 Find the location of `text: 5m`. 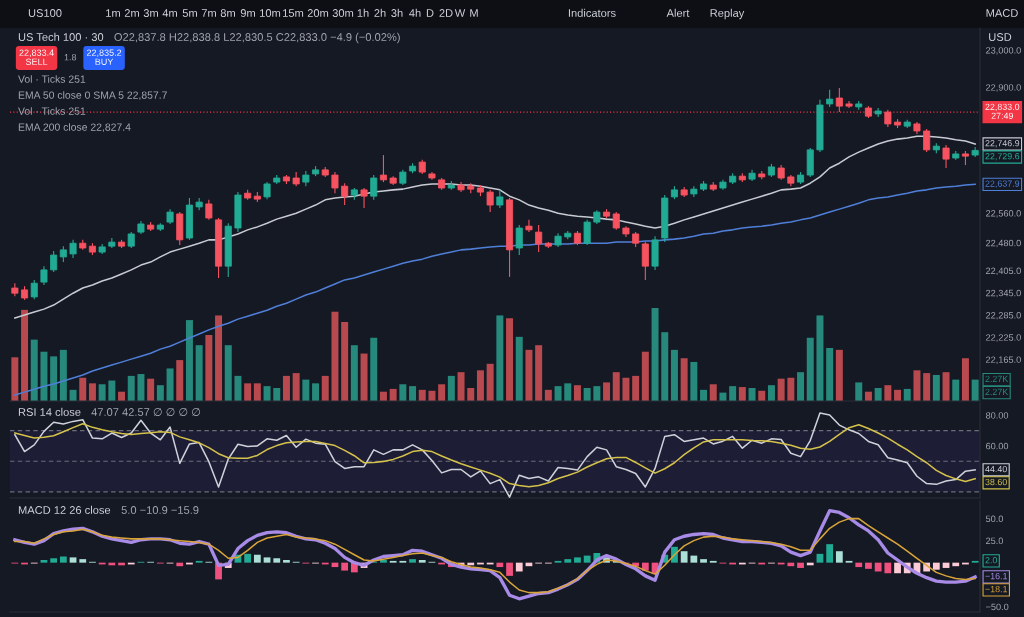

text: 5m is located at coordinates (189, 13).